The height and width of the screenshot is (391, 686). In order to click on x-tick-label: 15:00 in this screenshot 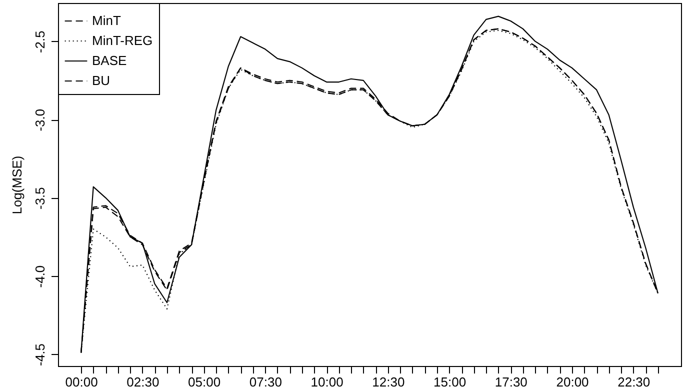, I will do `click(450, 382)`.